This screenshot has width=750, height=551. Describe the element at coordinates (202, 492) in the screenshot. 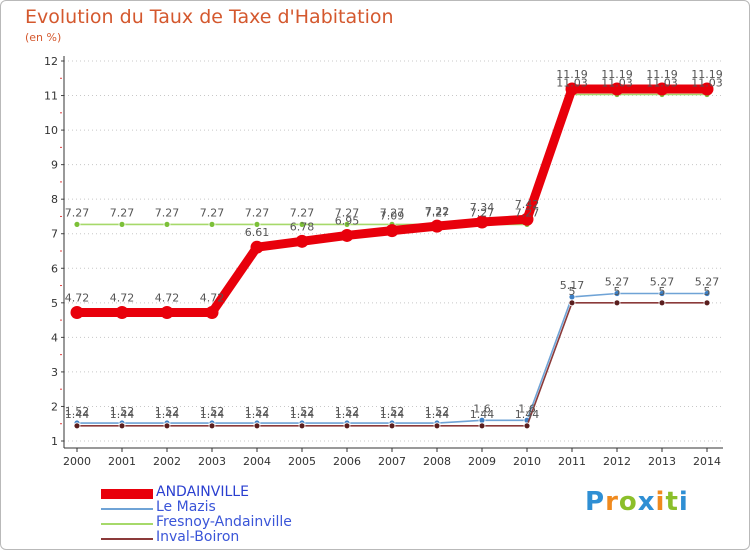

I see `legend-label: ANDAINVILLE` at that location.